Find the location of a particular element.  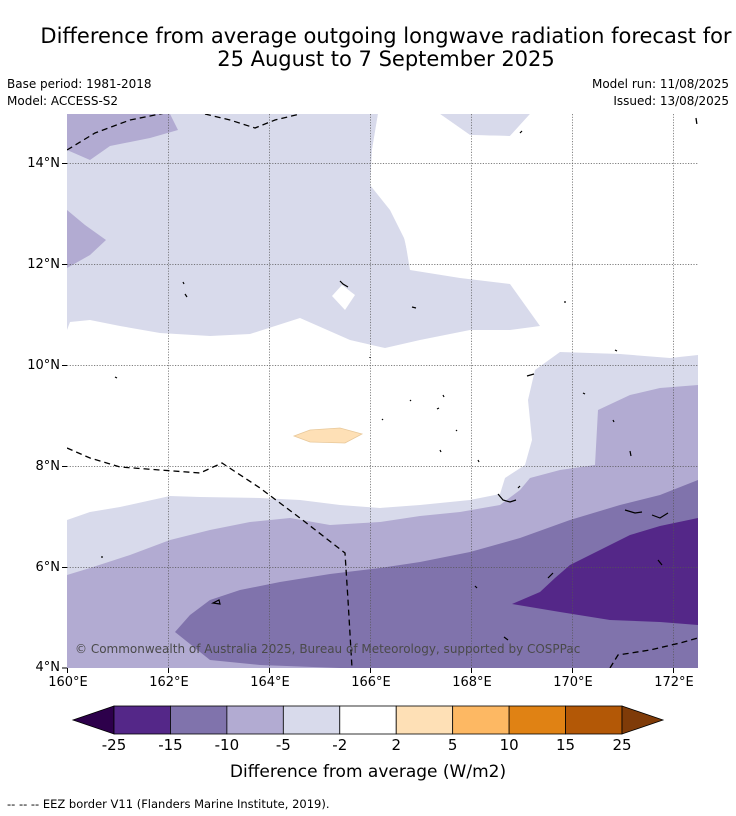

lat-label-10n: 10°N is located at coordinates (43, 365).